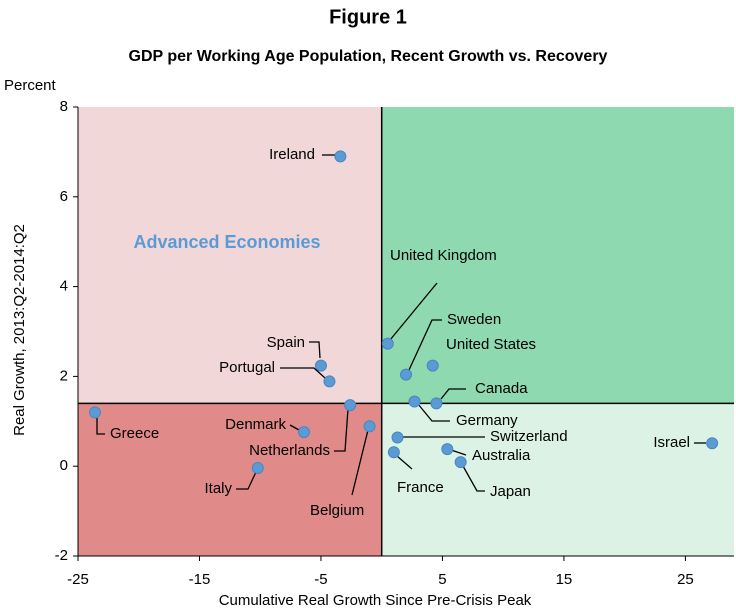 The height and width of the screenshot is (611, 736). Describe the element at coordinates (337, 510) in the screenshot. I see `point-label: Belgium` at that location.